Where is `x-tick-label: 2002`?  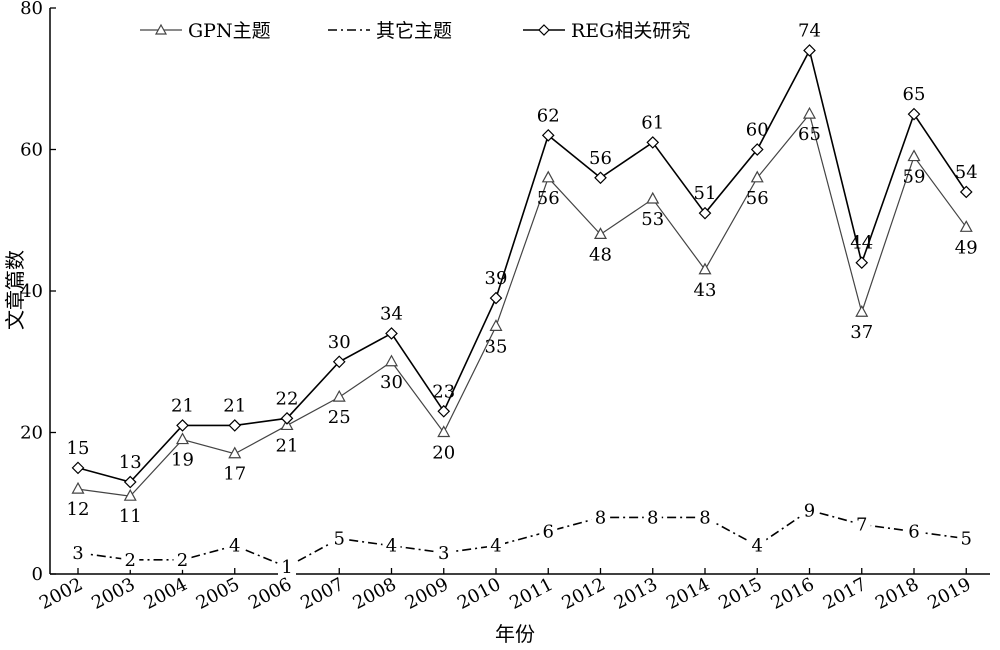 x-tick-label: 2002 is located at coordinates (61, 594).